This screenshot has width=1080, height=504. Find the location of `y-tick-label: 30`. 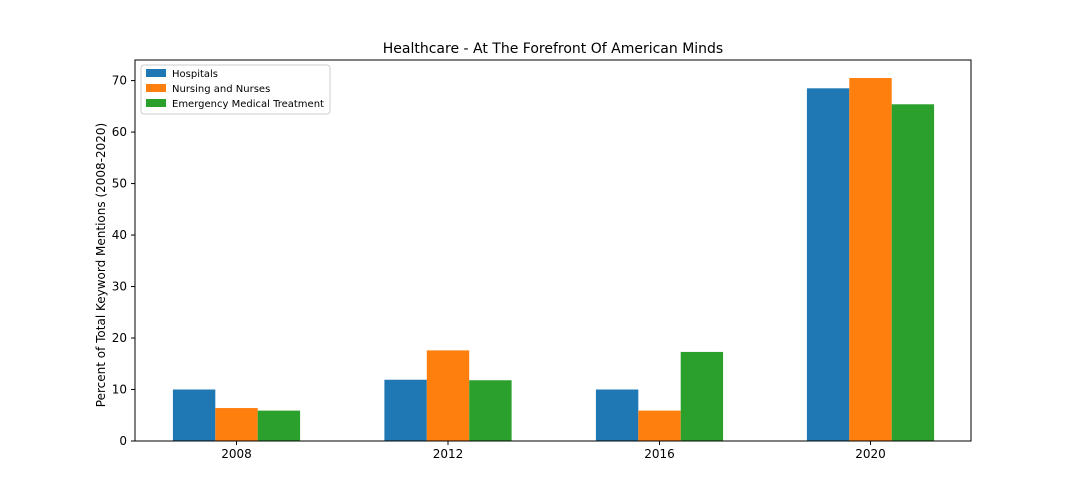

y-tick-label: 30 is located at coordinates (119, 287).